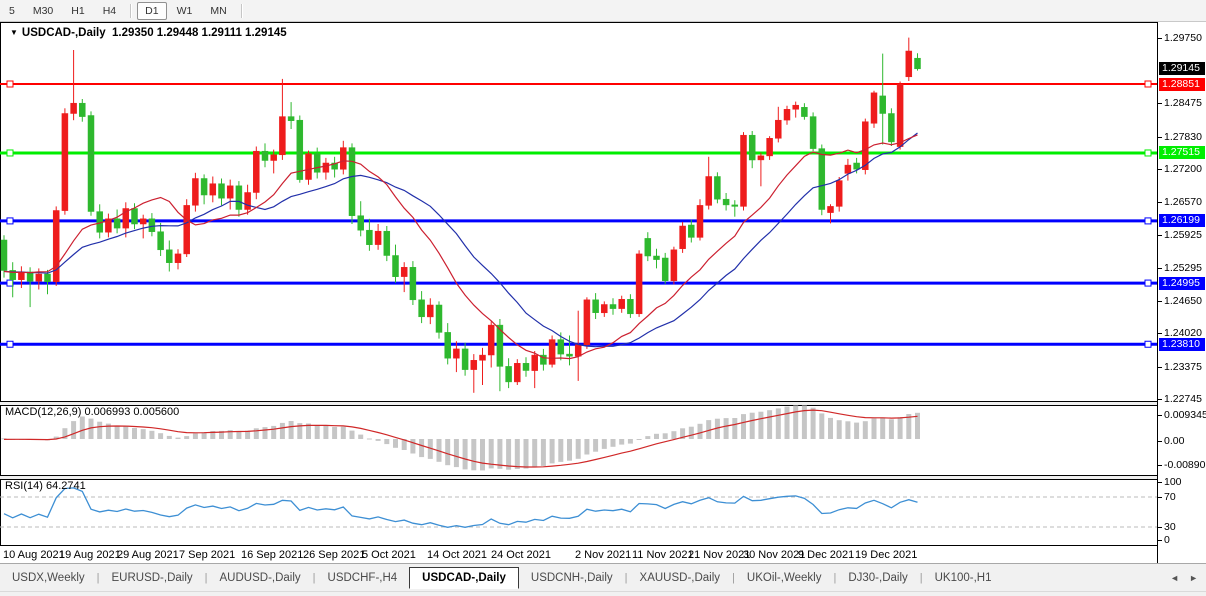  I want to click on window-bottom-strip, so click(603, 593).